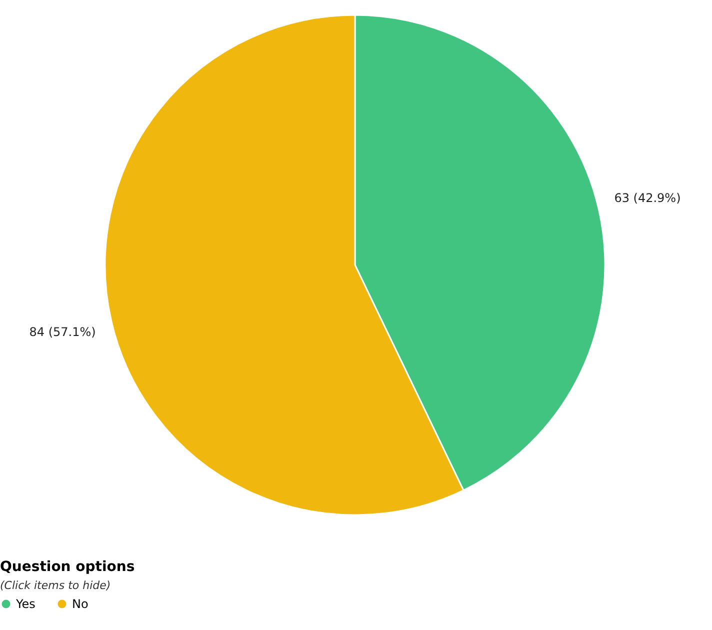 The height and width of the screenshot is (630, 712). What do you see at coordinates (55, 585) in the screenshot?
I see `text: (Click items to hide)` at bounding box center [55, 585].